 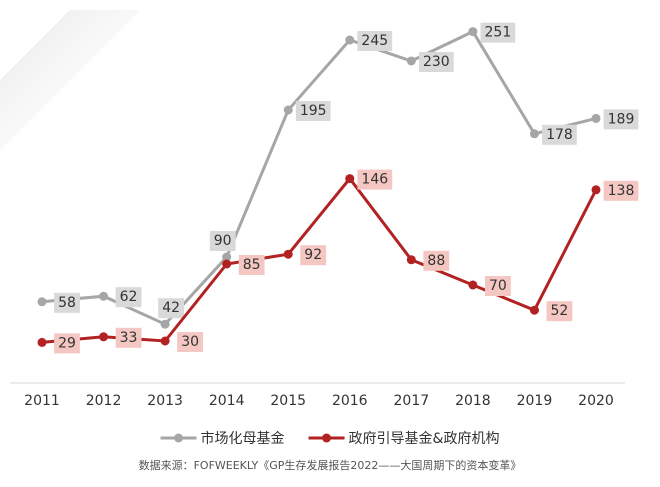 I want to click on data-label-text: 90, so click(x=223, y=241).